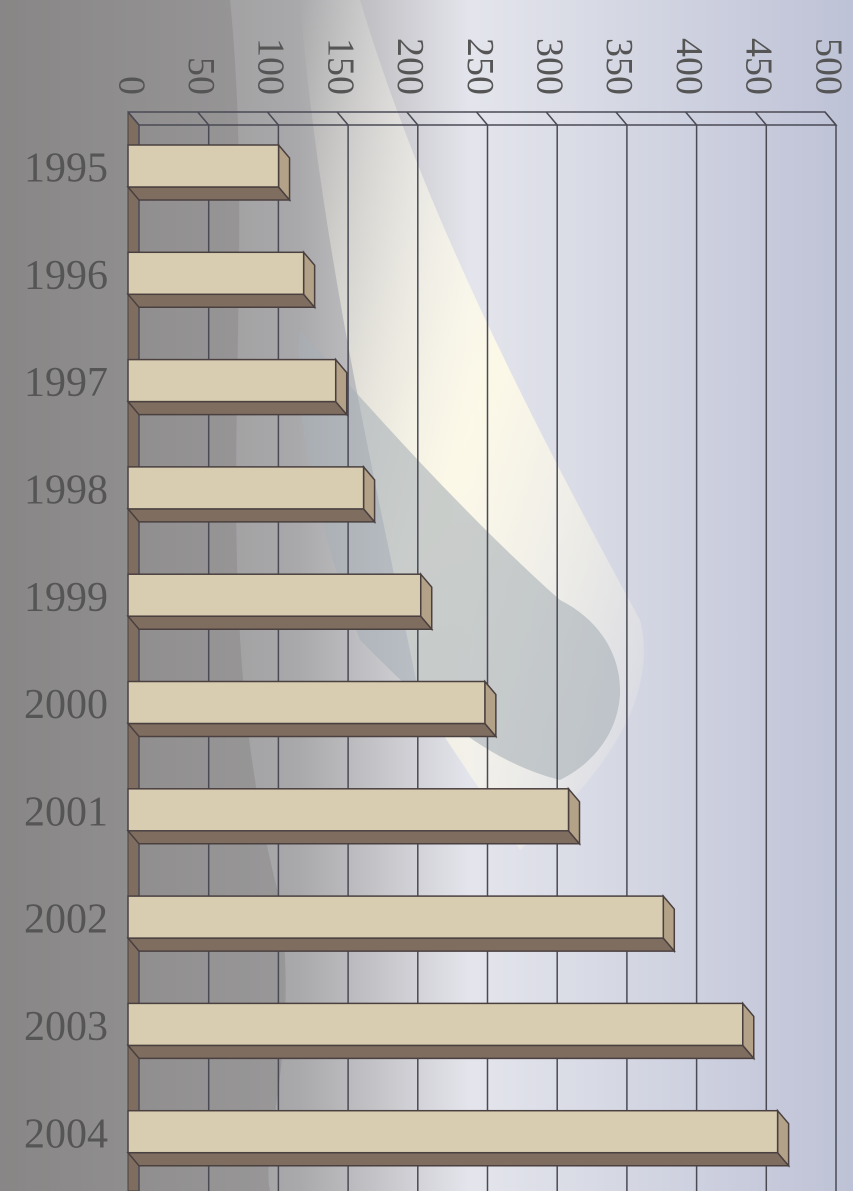 The image size is (853, 1191). What do you see at coordinates (66, 383) in the screenshot?
I see `y-tick-label: 1997` at bounding box center [66, 383].